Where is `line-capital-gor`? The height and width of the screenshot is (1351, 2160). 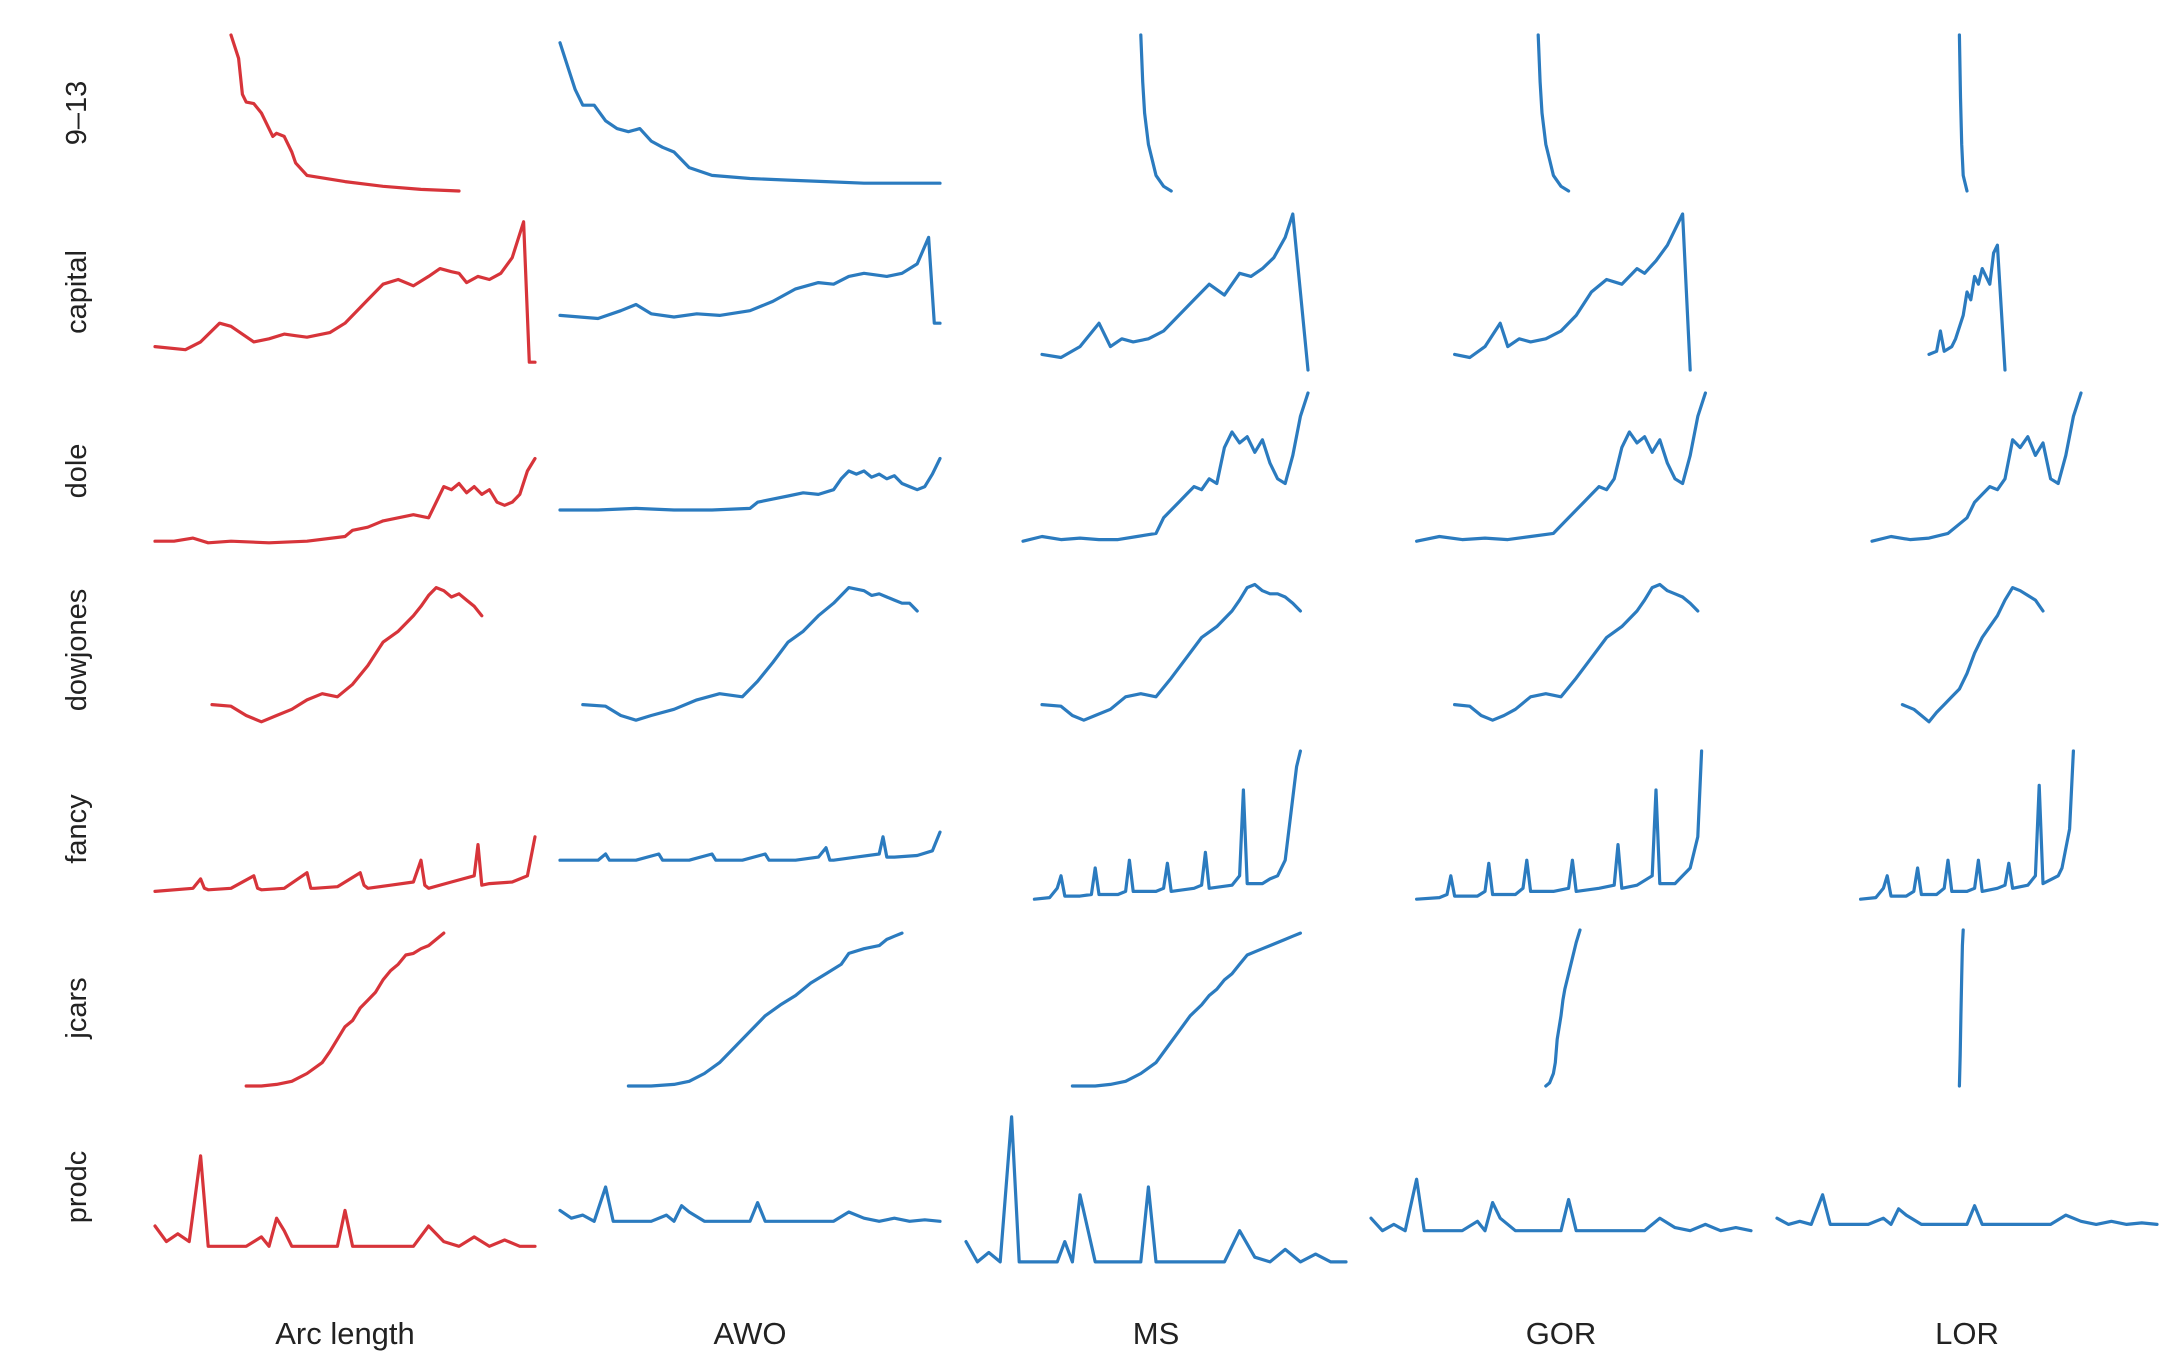 line-capital-gor is located at coordinates (1572, 292).